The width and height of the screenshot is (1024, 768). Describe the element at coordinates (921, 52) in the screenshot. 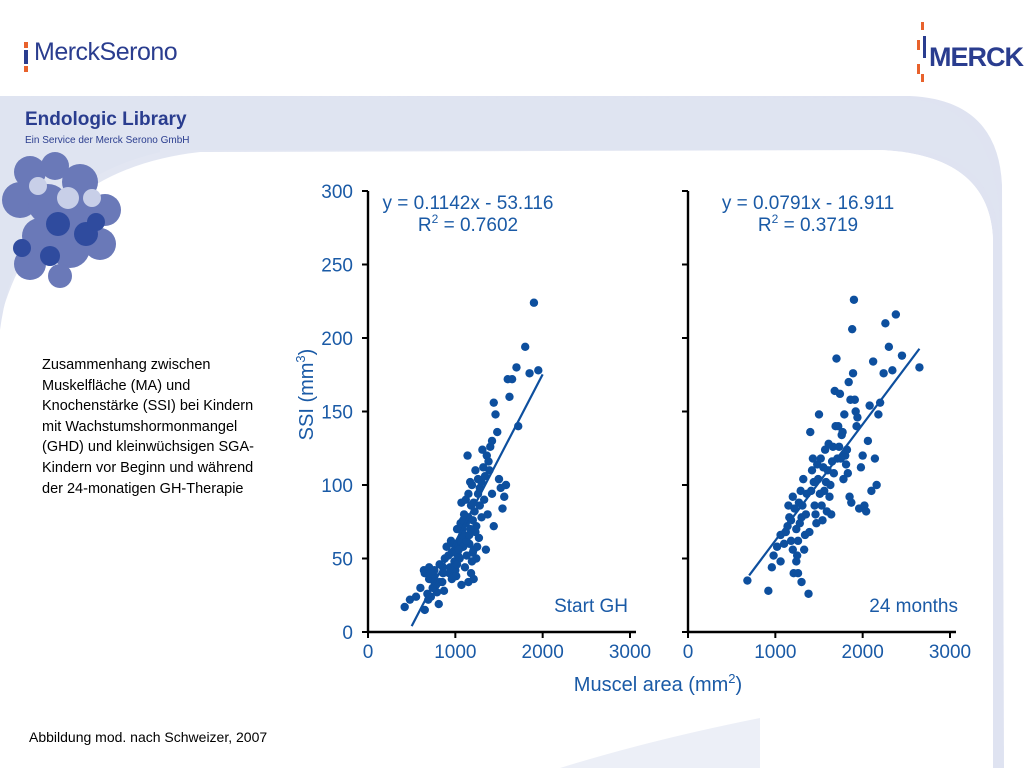

I see `merck-logo-icon` at that location.